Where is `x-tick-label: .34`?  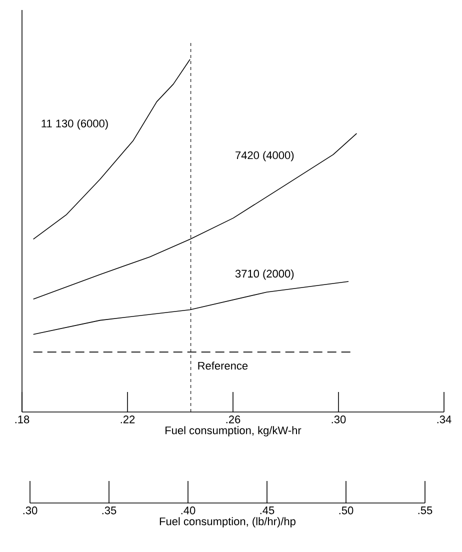 x-tick-label: .34 is located at coordinates (444, 420).